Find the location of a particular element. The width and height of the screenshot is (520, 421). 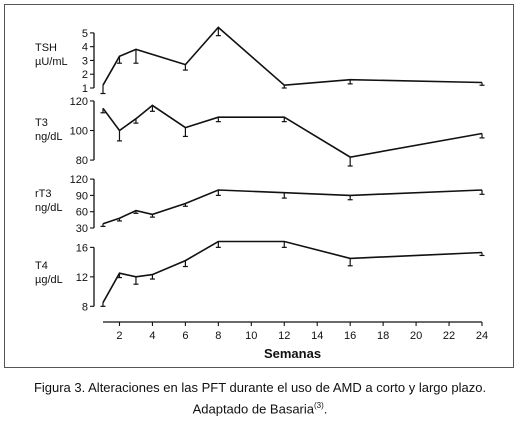

x-tick-label: 22 is located at coordinates (449, 336).